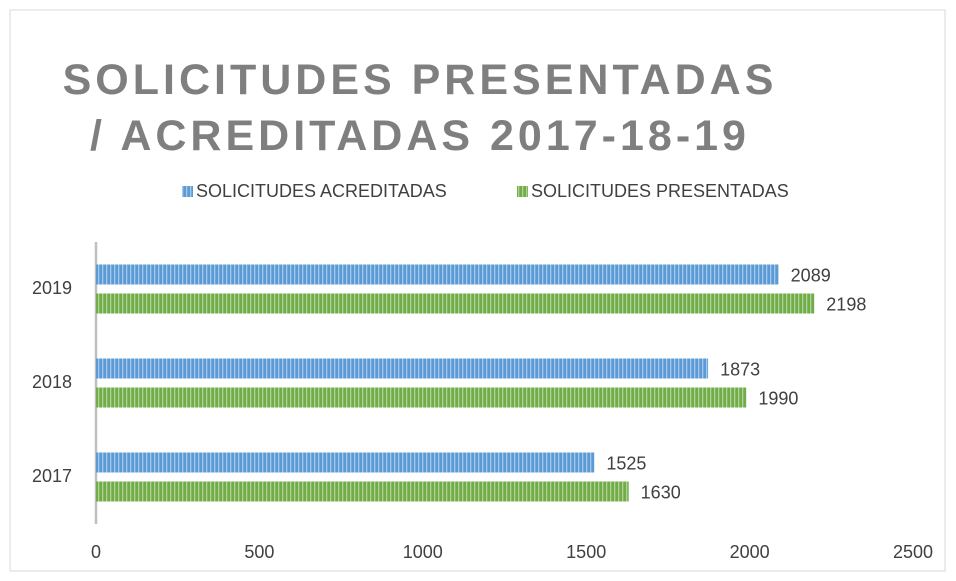 The image size is (956, 581). I want to click on legend-label: SOLICITUDES PRESENTADAS, so click(660, 191).